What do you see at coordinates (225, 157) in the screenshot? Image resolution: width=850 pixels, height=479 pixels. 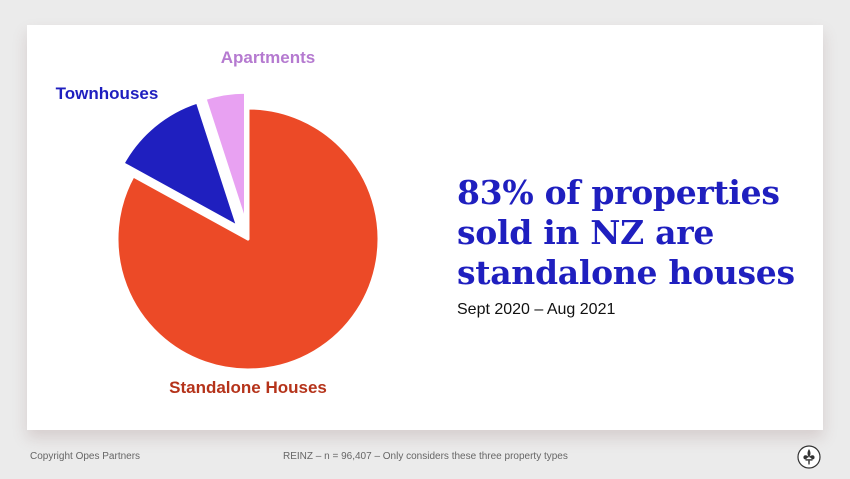 I see `pie-slice-apartments` at bounding box center [225, 157].